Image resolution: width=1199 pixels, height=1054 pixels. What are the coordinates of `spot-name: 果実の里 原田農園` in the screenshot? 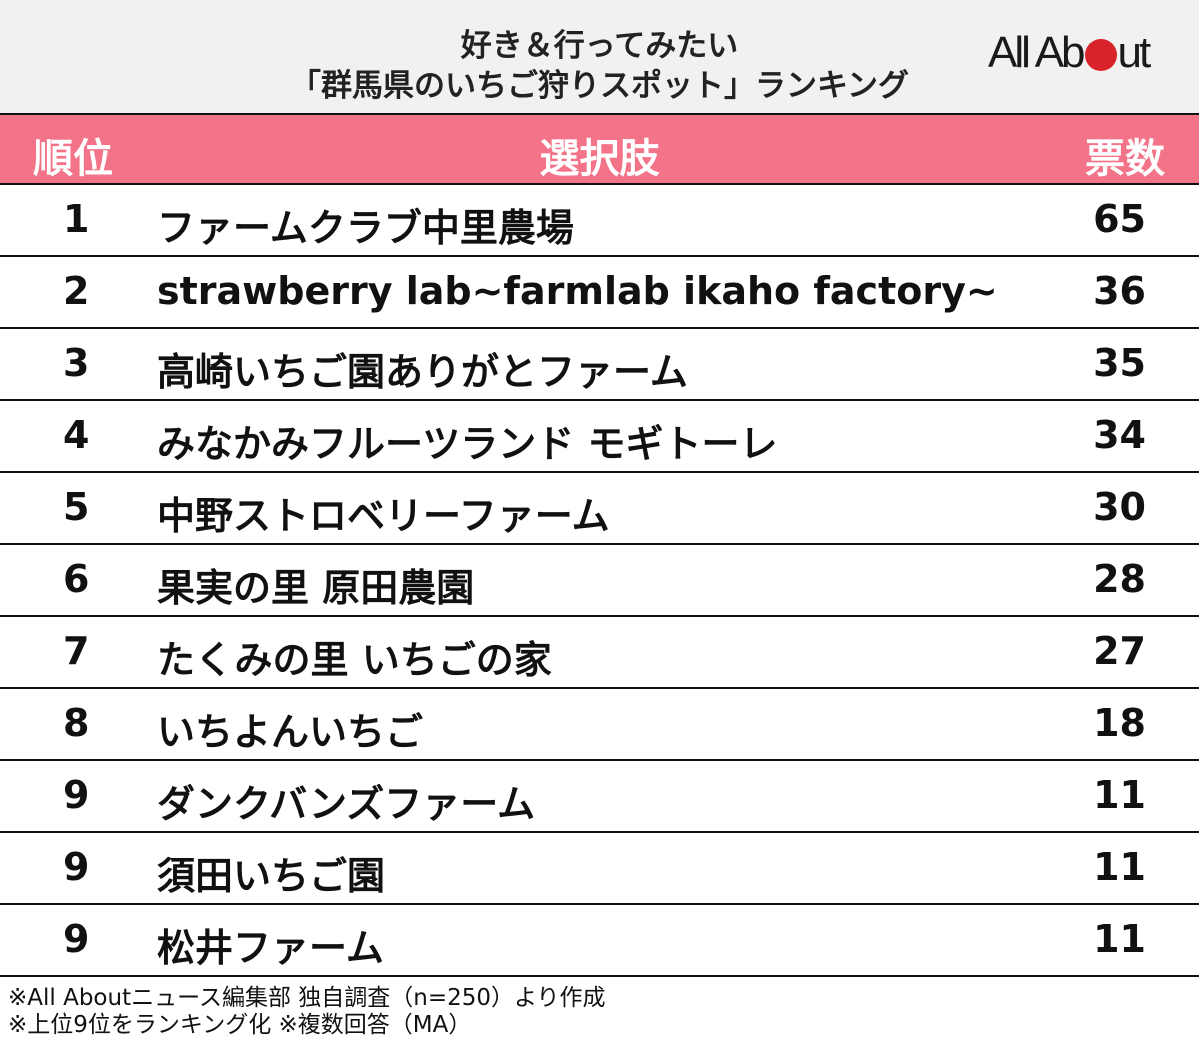 It's located at (316, 588).